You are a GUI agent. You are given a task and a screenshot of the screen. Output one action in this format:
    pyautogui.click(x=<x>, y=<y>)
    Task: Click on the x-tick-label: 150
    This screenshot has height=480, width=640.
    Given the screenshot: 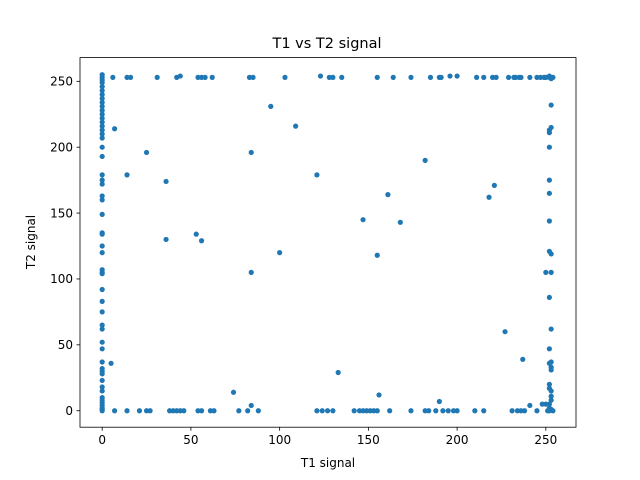 What is the action you would take?
    pyautogui.click(x=368, y=440)
    